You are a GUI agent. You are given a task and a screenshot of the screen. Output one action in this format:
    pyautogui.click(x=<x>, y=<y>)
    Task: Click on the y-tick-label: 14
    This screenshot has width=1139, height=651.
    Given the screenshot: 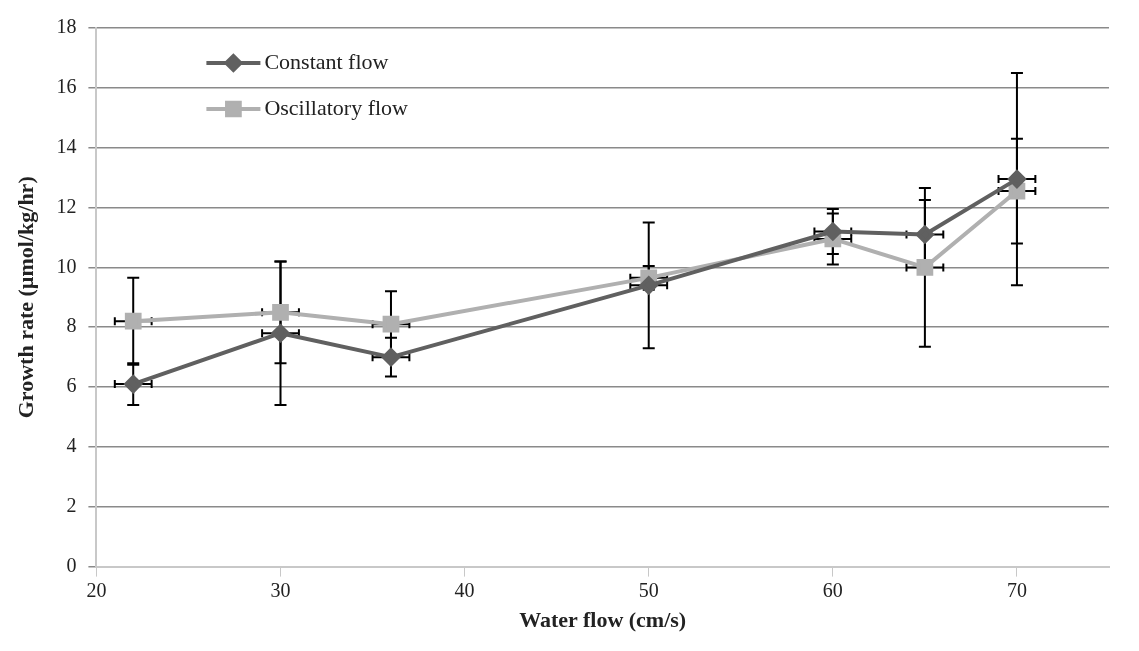 What is the action you would take?
    pyautogui.click(x=66, y=145)
    